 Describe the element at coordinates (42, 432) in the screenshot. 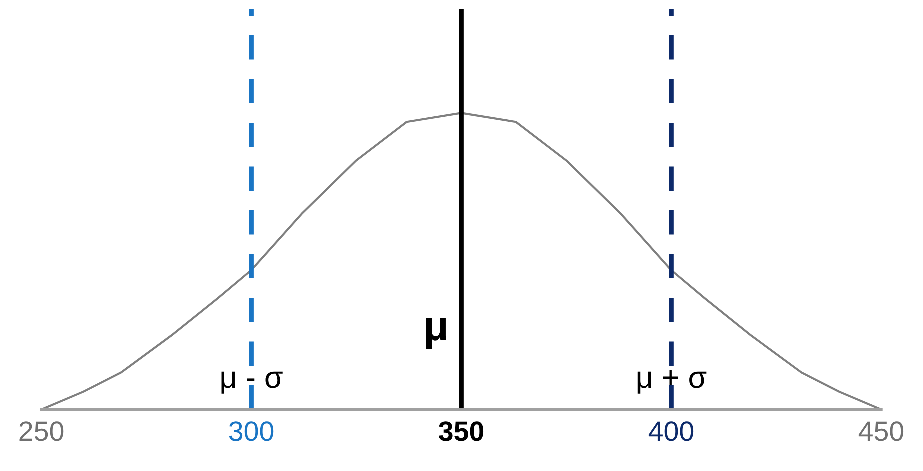

I see `x-tick-label: 250` at that location.